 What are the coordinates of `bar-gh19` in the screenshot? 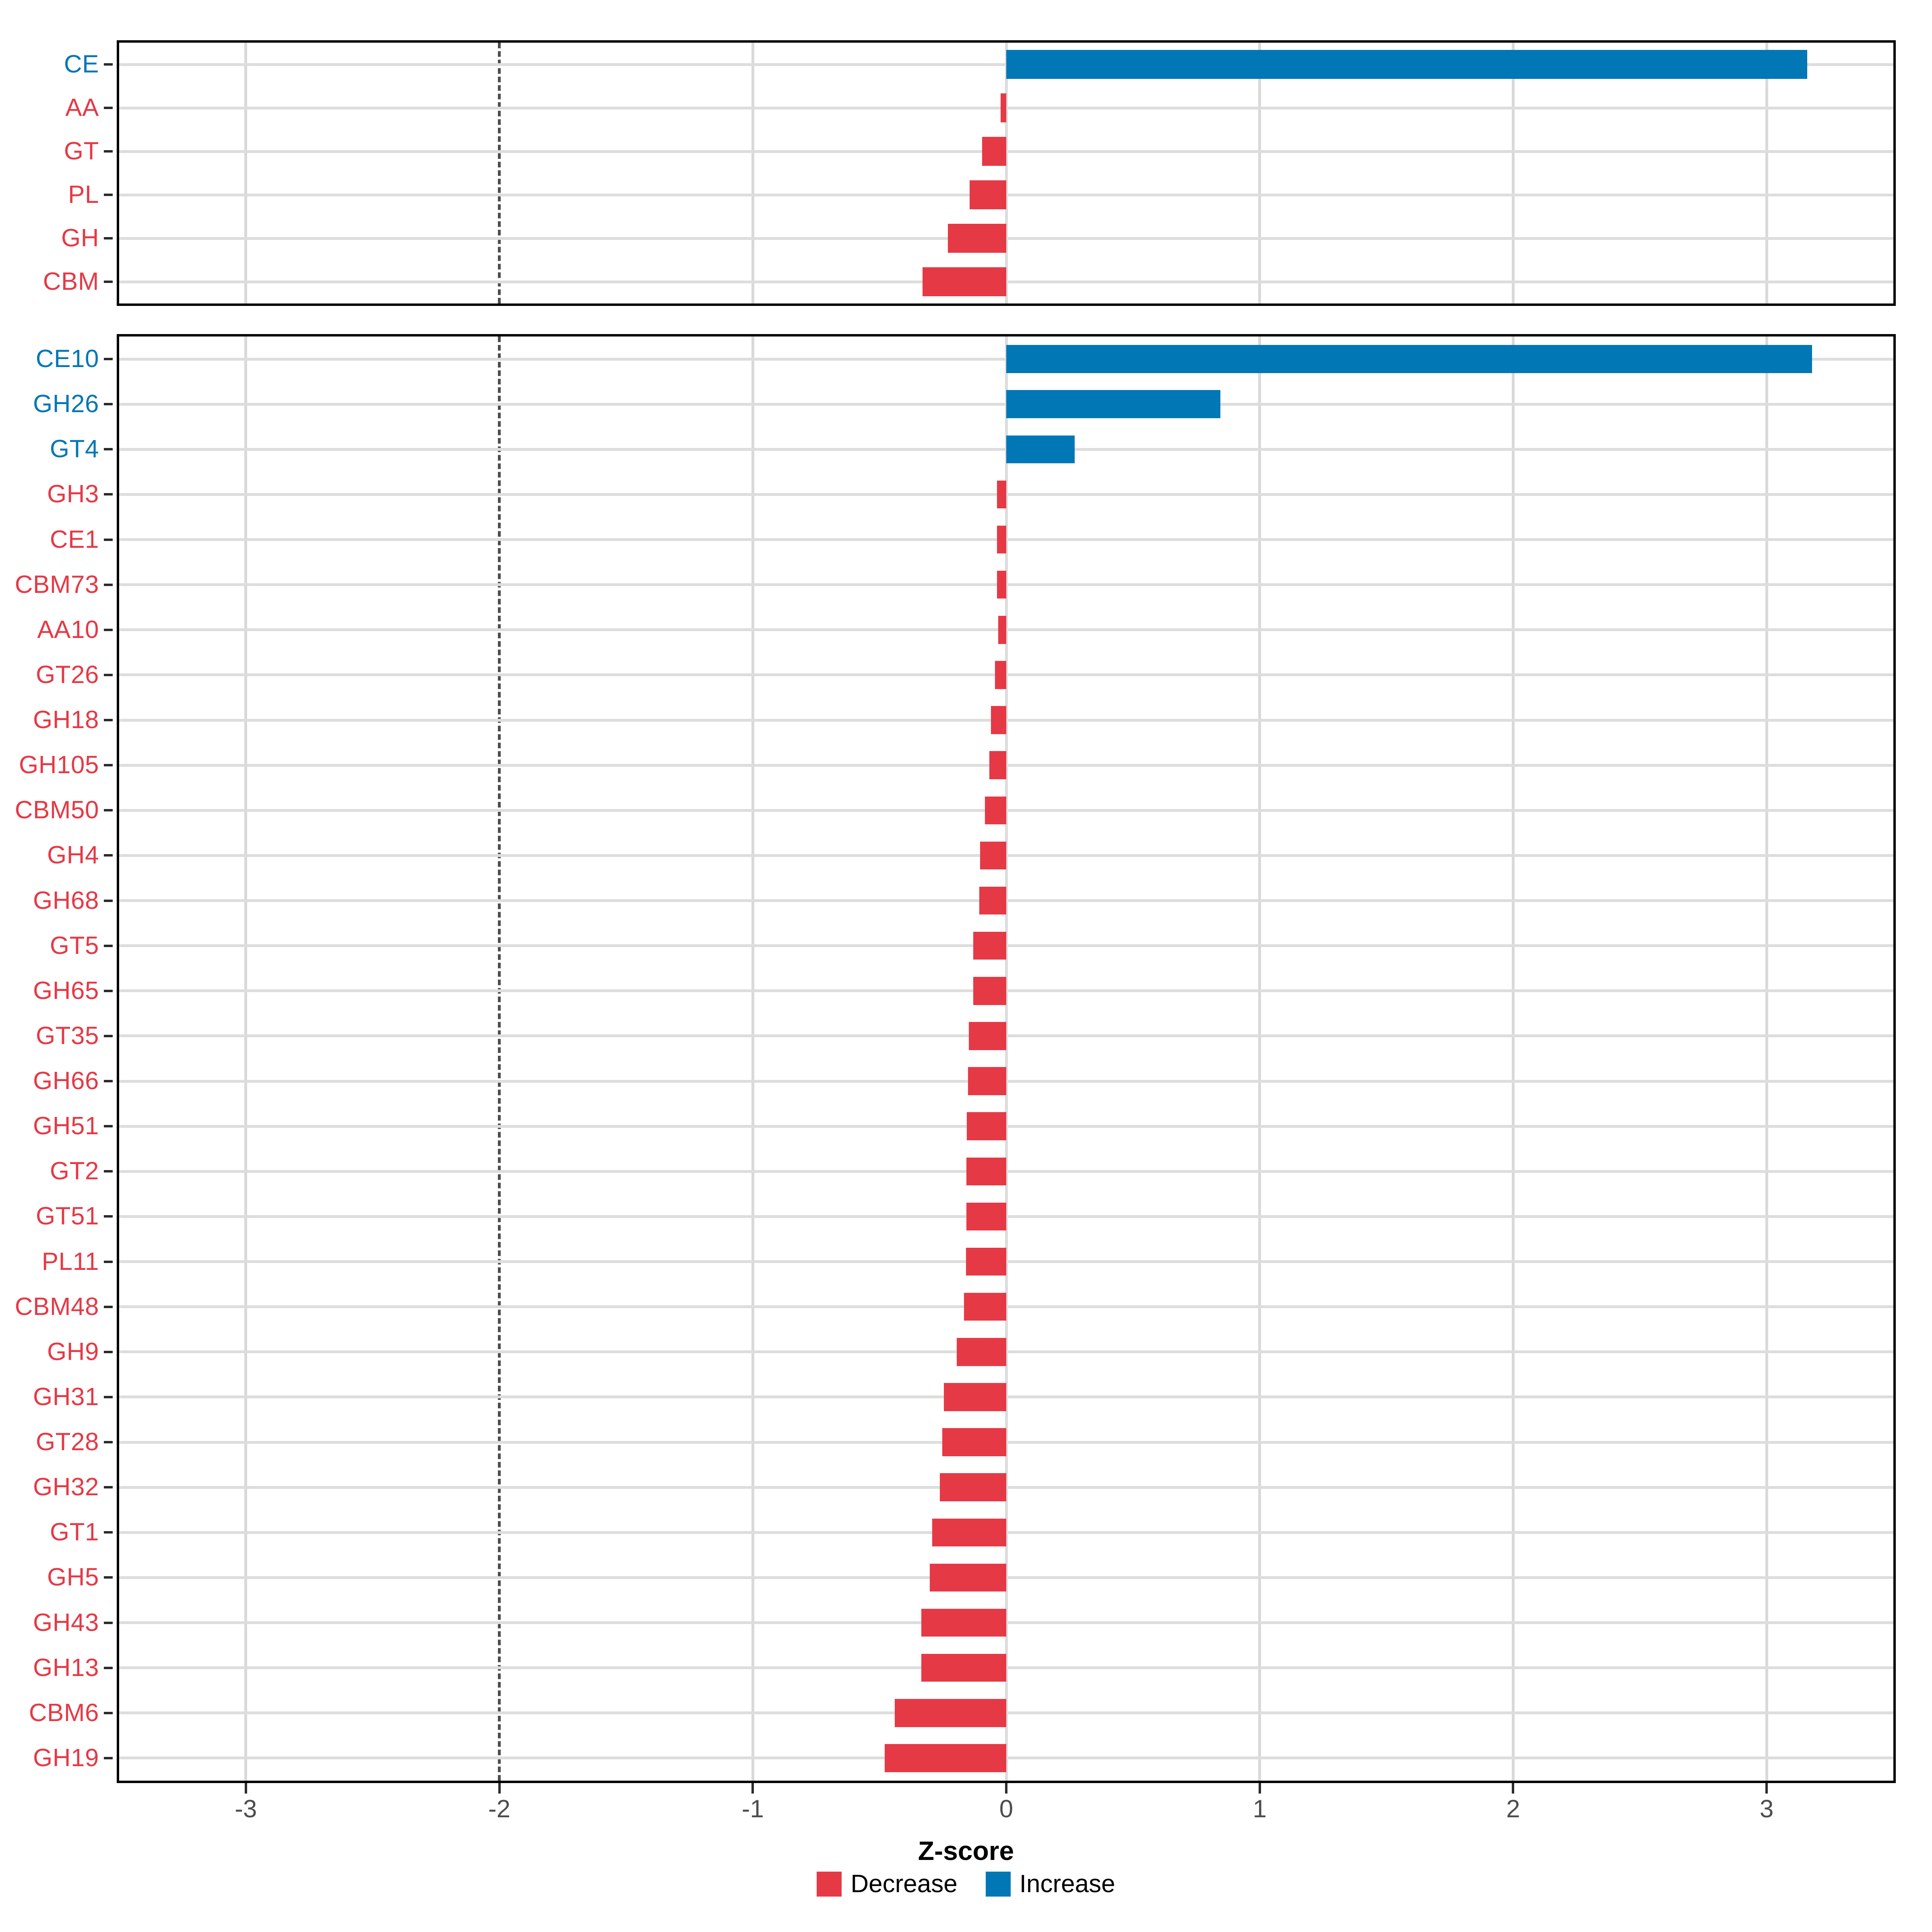 It's located at (945, 1758).